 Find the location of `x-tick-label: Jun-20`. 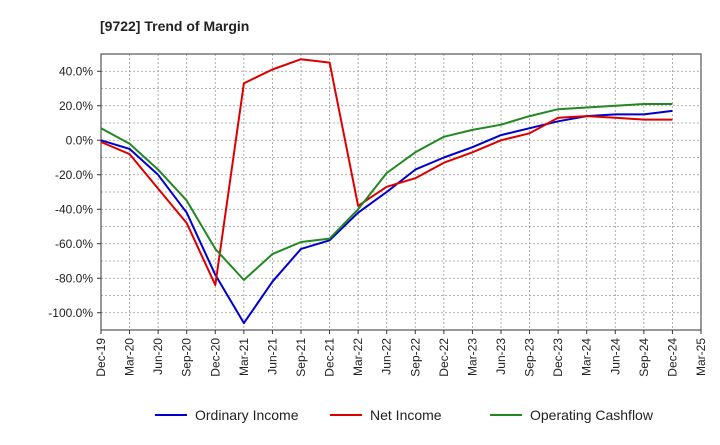

x-tick-label: Jun-20 is located at coordinates (158, 356).